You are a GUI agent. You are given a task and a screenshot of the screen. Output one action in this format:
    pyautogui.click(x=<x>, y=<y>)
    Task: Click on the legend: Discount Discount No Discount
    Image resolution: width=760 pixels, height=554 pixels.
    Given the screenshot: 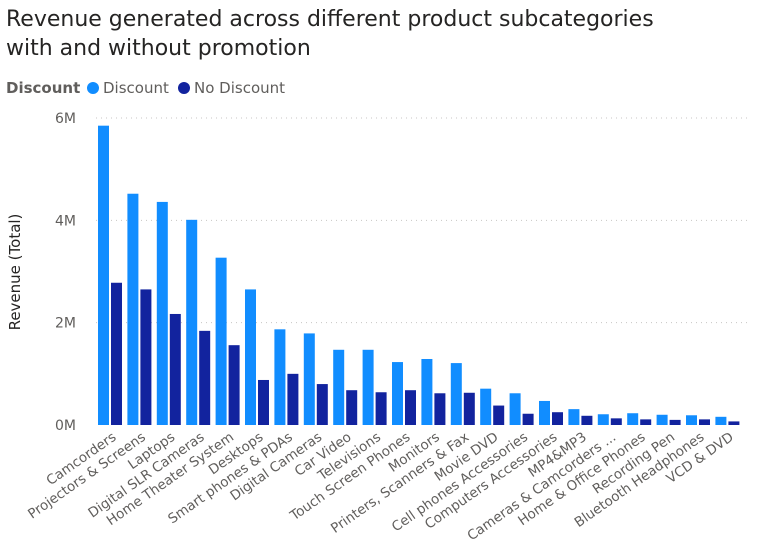 What is the action you would take?
    pyautogui.click(x=145, y=88)
    